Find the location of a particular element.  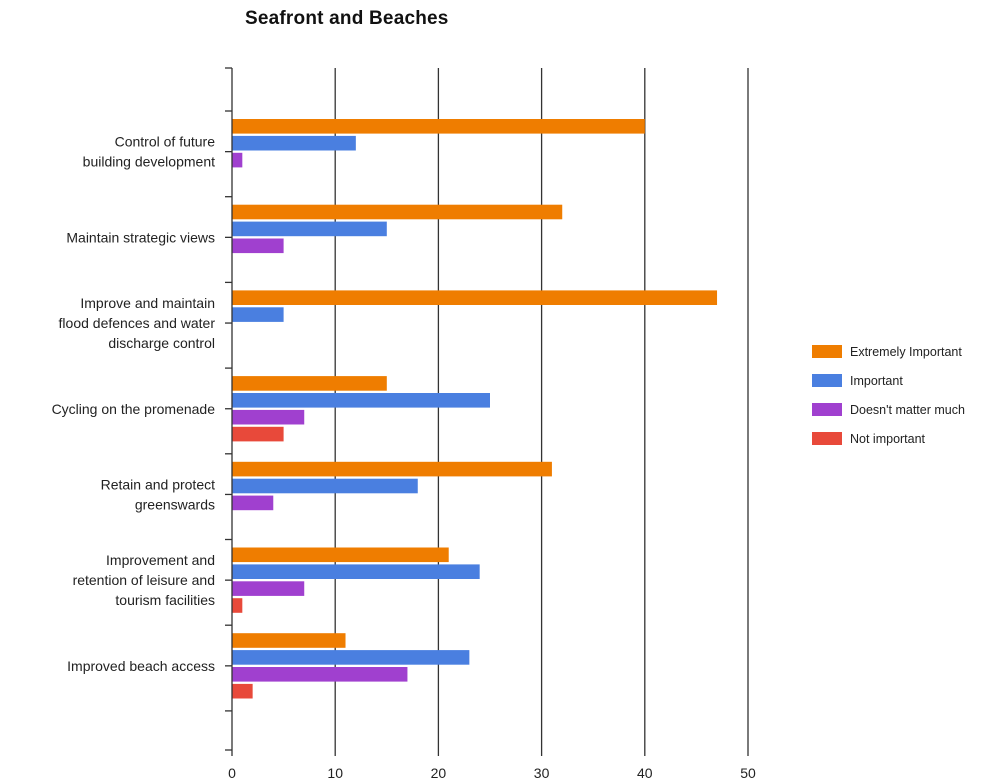

chart-title: Seafront and Beaches is located at coordinates (347, 18).